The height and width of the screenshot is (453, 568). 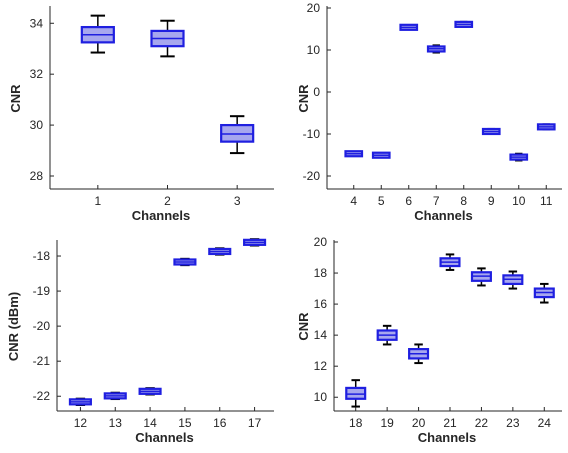 What do you see at coordinates (185, 423) in the screenshot?
I see `x-tick-label: 15` at bounding box center [185, 423].